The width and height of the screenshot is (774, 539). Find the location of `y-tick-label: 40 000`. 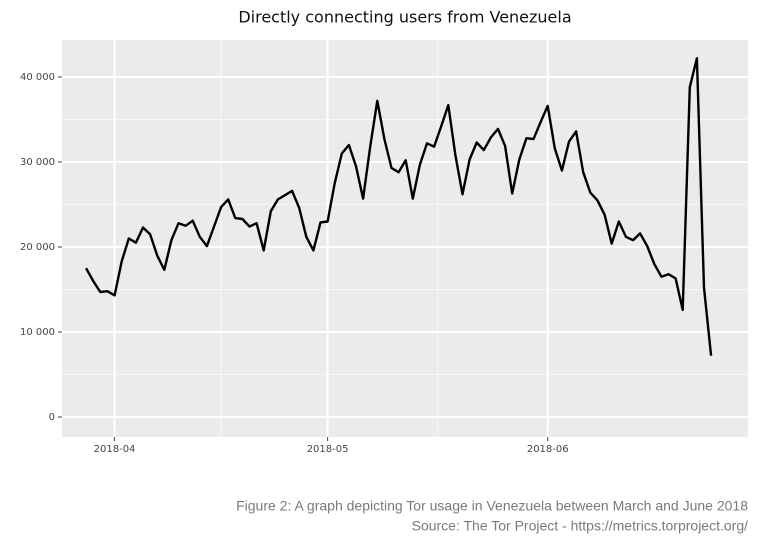

y-tick-label: 40 000 is located at coordinates (37, 77).